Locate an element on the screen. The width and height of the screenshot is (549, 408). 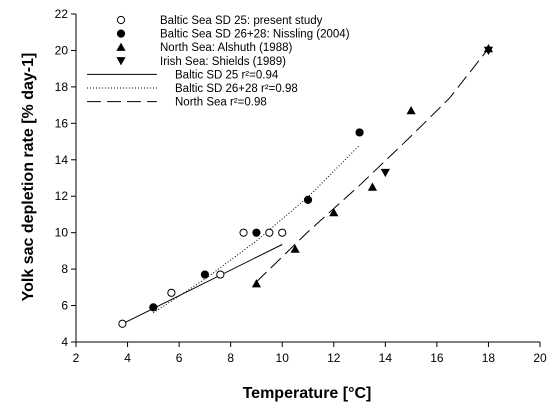
y-tick-label: 22 is located at coordinates (62, 14).